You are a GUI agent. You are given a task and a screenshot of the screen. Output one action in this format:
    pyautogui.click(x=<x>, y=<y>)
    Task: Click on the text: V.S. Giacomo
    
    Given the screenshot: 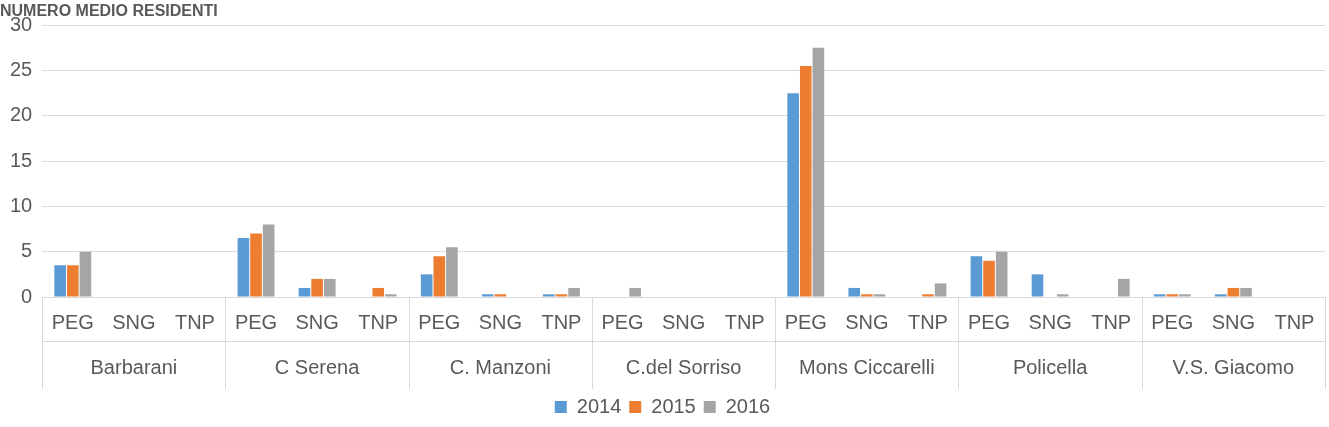 What is the action you would take?
    pyautogui.click(x=1233, y=366)
    